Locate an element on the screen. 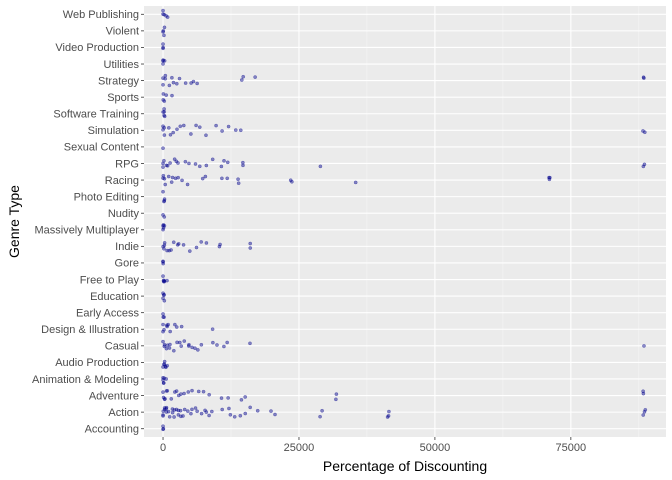 Image resolution: width=672 pixels, height=480 pixels. y-tick-label: RPG is located at coordinates (127, 164).